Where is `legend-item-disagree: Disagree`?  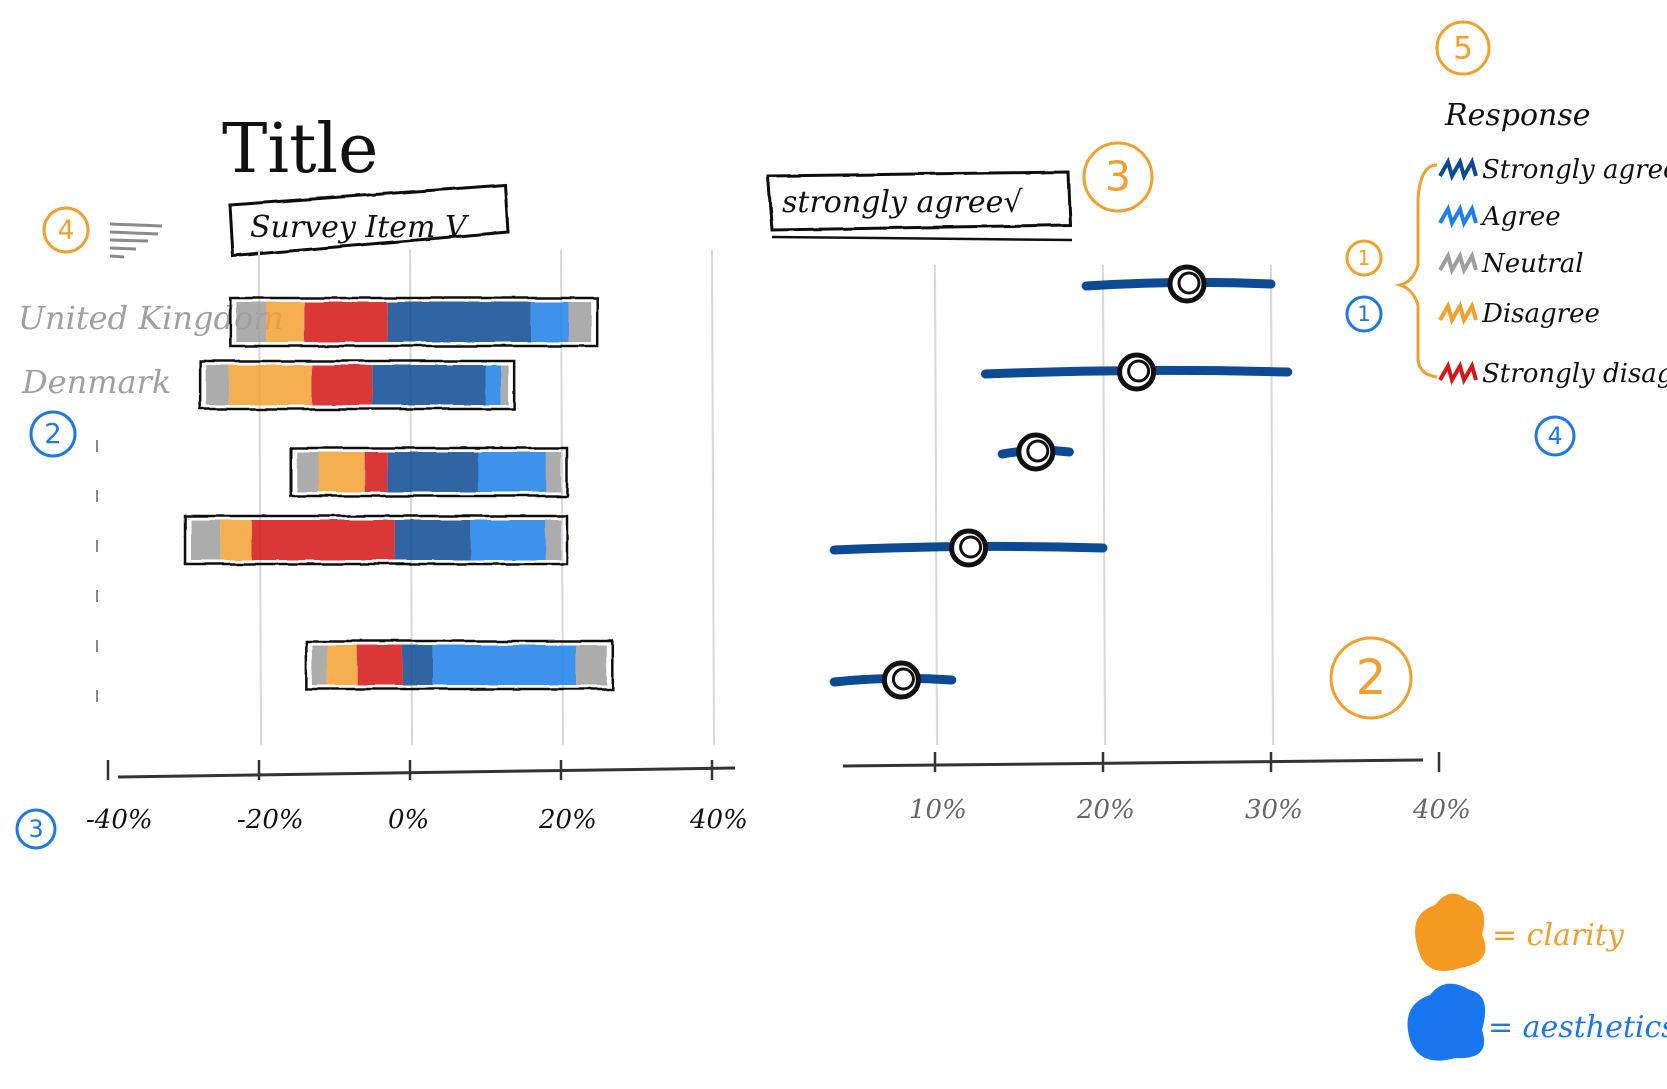
legend-item-disagree: Disagree is located at coordinates (1519, 314).